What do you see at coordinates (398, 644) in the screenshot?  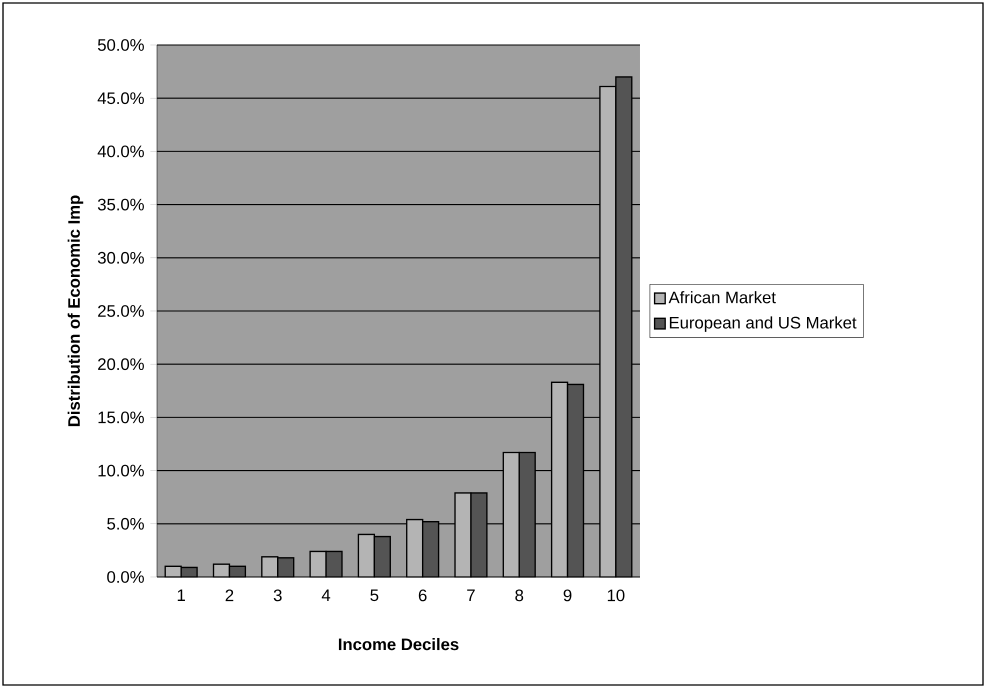 I see `x-axis-title: Income Deciles` at bounding box center [398, 644].